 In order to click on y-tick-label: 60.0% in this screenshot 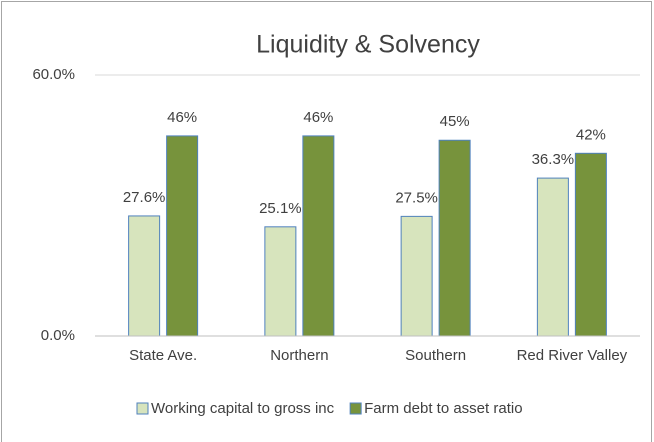, I will do `click(53, 74)`.